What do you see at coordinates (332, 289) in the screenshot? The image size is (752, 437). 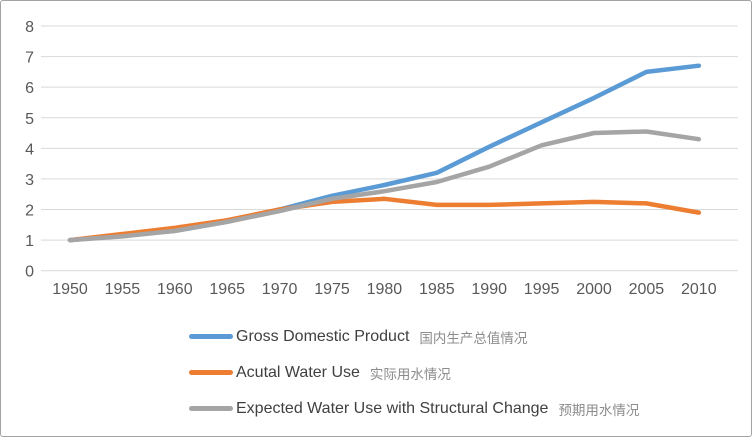 I see `x-axis-tick-label: 1975` at bounding box center [332, 289].